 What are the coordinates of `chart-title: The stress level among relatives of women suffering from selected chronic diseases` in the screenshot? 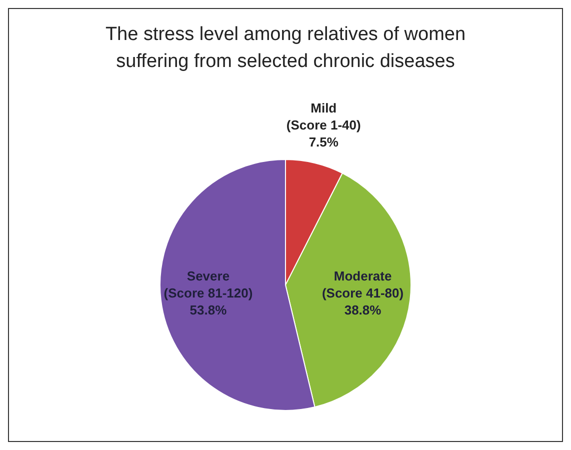 It's located at (285, 48).